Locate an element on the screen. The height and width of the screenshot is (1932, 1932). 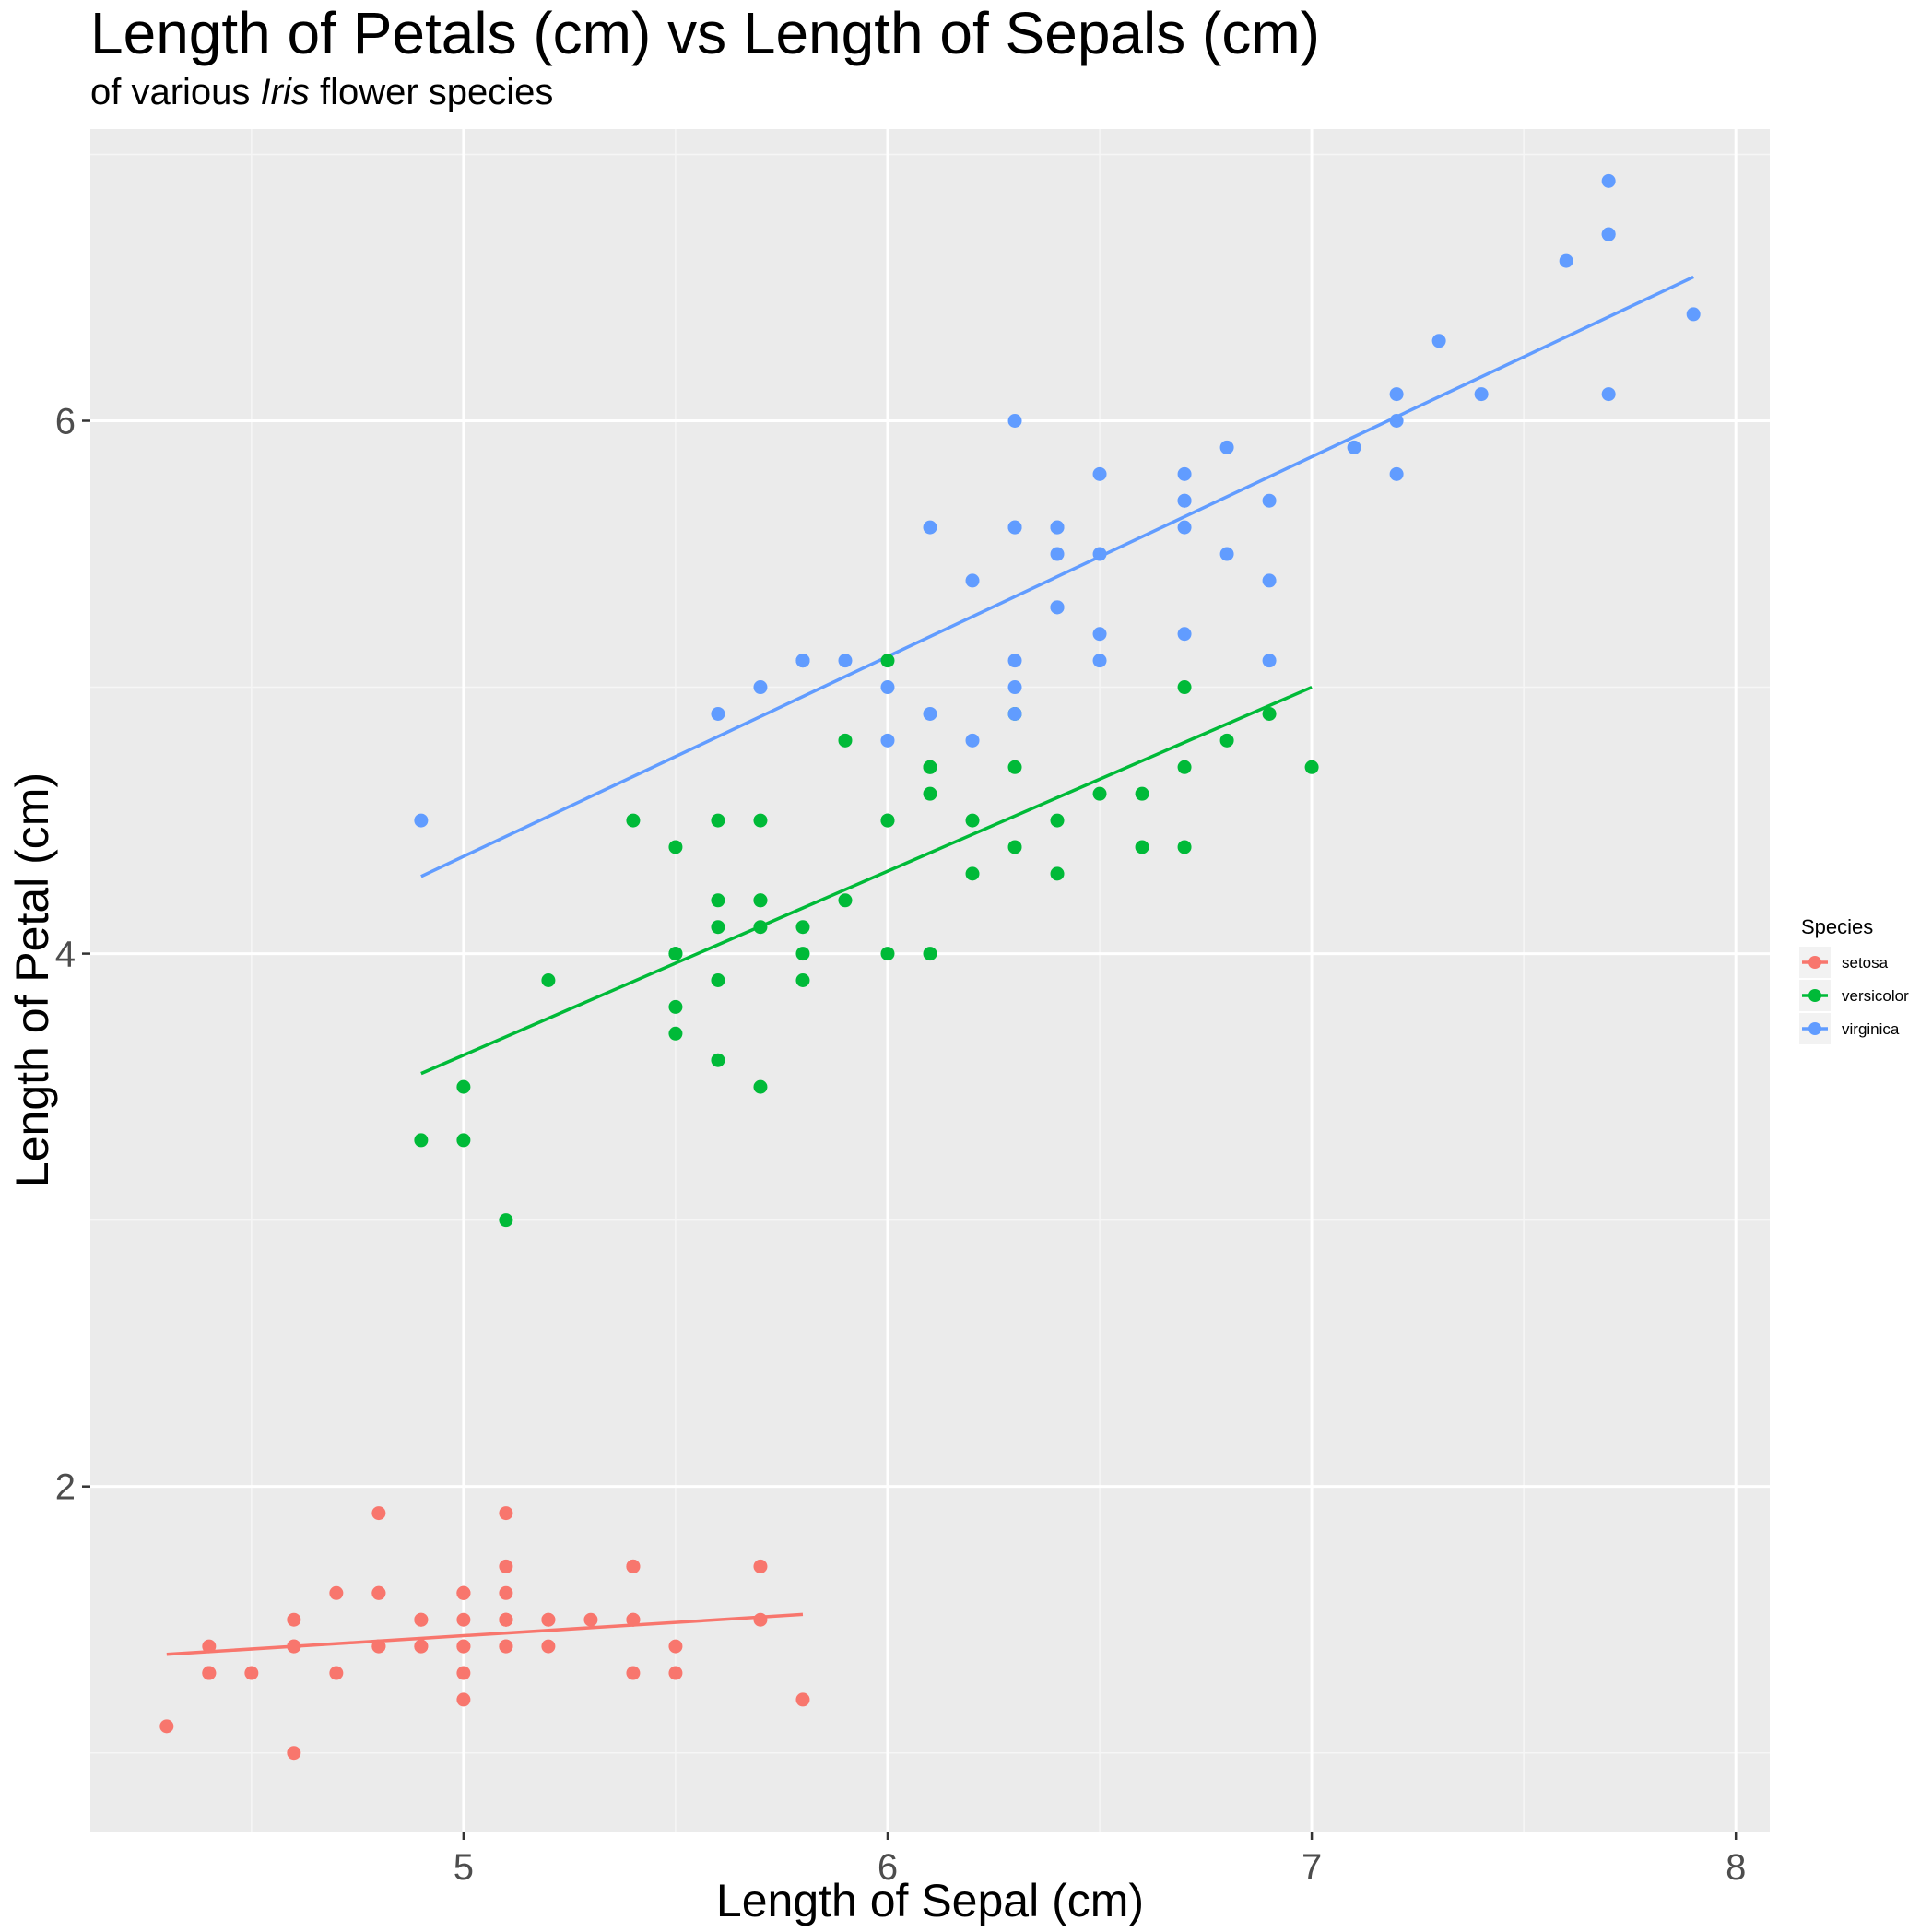
legend-label-versicolor: versicolor is located at coordinates (1875, 996).